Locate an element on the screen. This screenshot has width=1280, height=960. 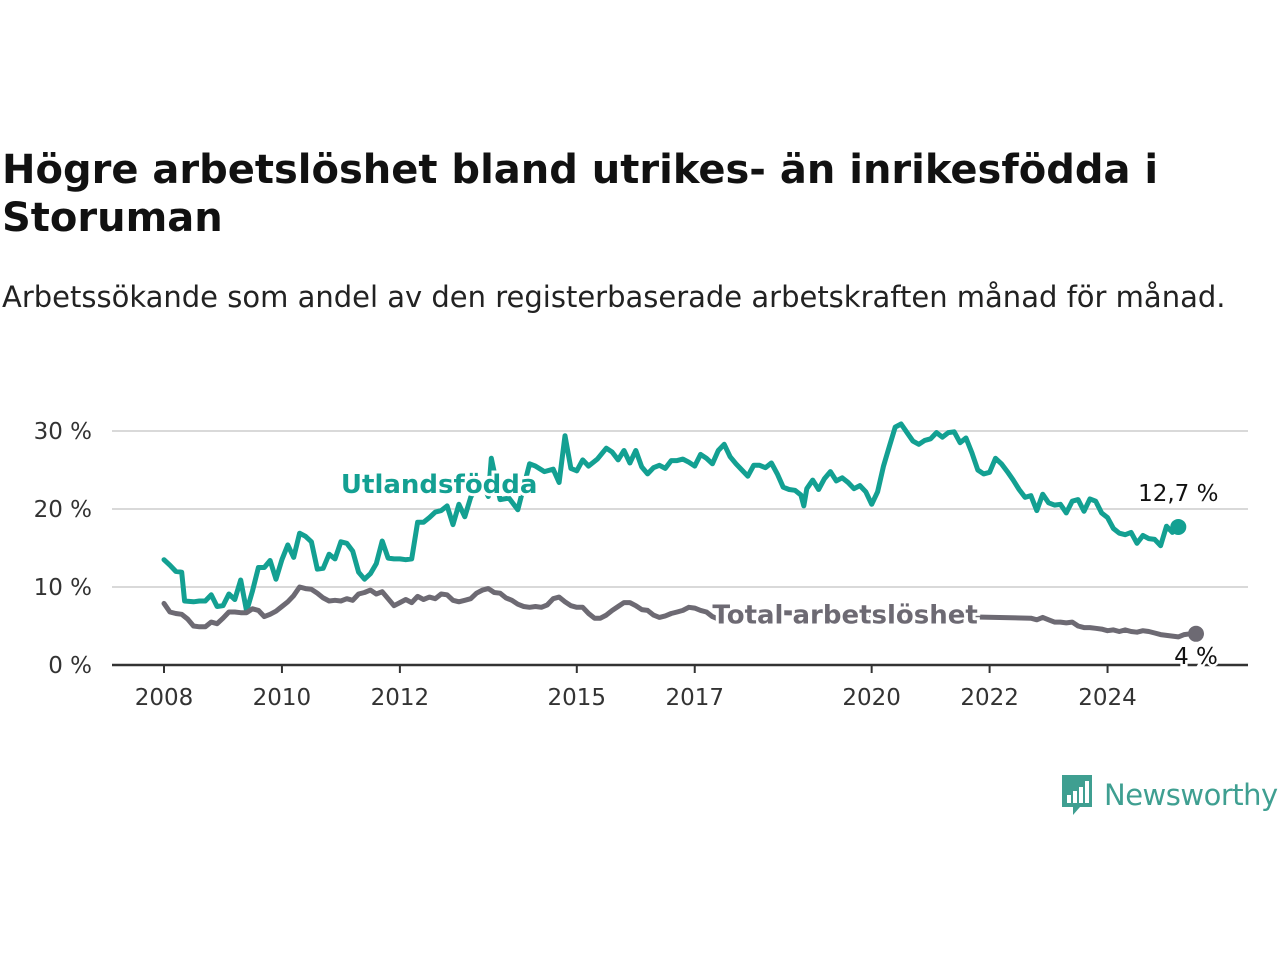
newsworthy-logo: Newsworthy is located at coordinates (1169, 795).